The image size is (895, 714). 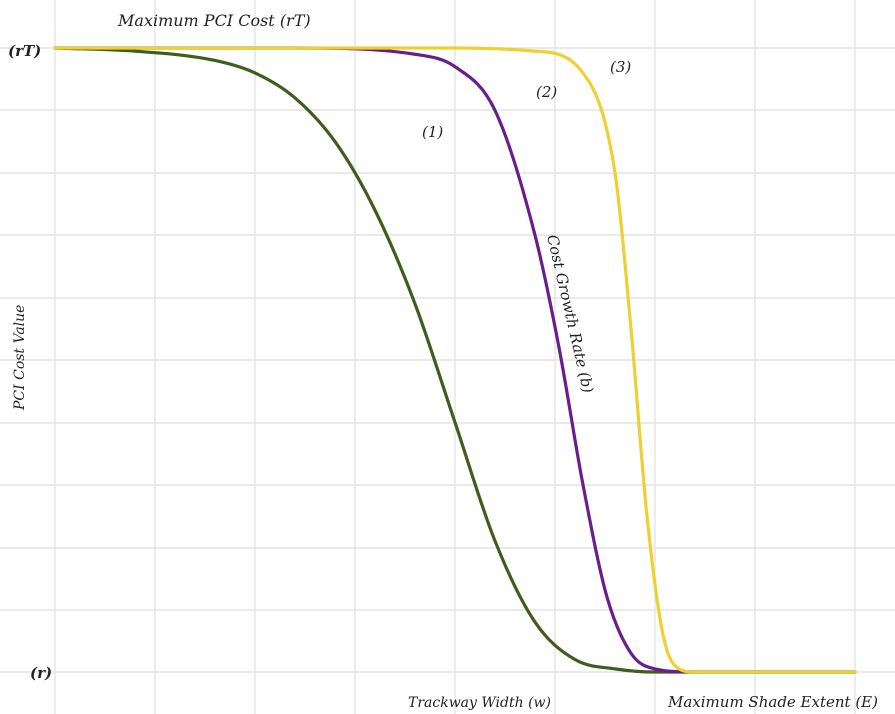 What do you see at coordinates (772, 702) in the screenshot?
I see `x-end-label: Maximum Shade Extent (E)` at bounding box center [772, 702].